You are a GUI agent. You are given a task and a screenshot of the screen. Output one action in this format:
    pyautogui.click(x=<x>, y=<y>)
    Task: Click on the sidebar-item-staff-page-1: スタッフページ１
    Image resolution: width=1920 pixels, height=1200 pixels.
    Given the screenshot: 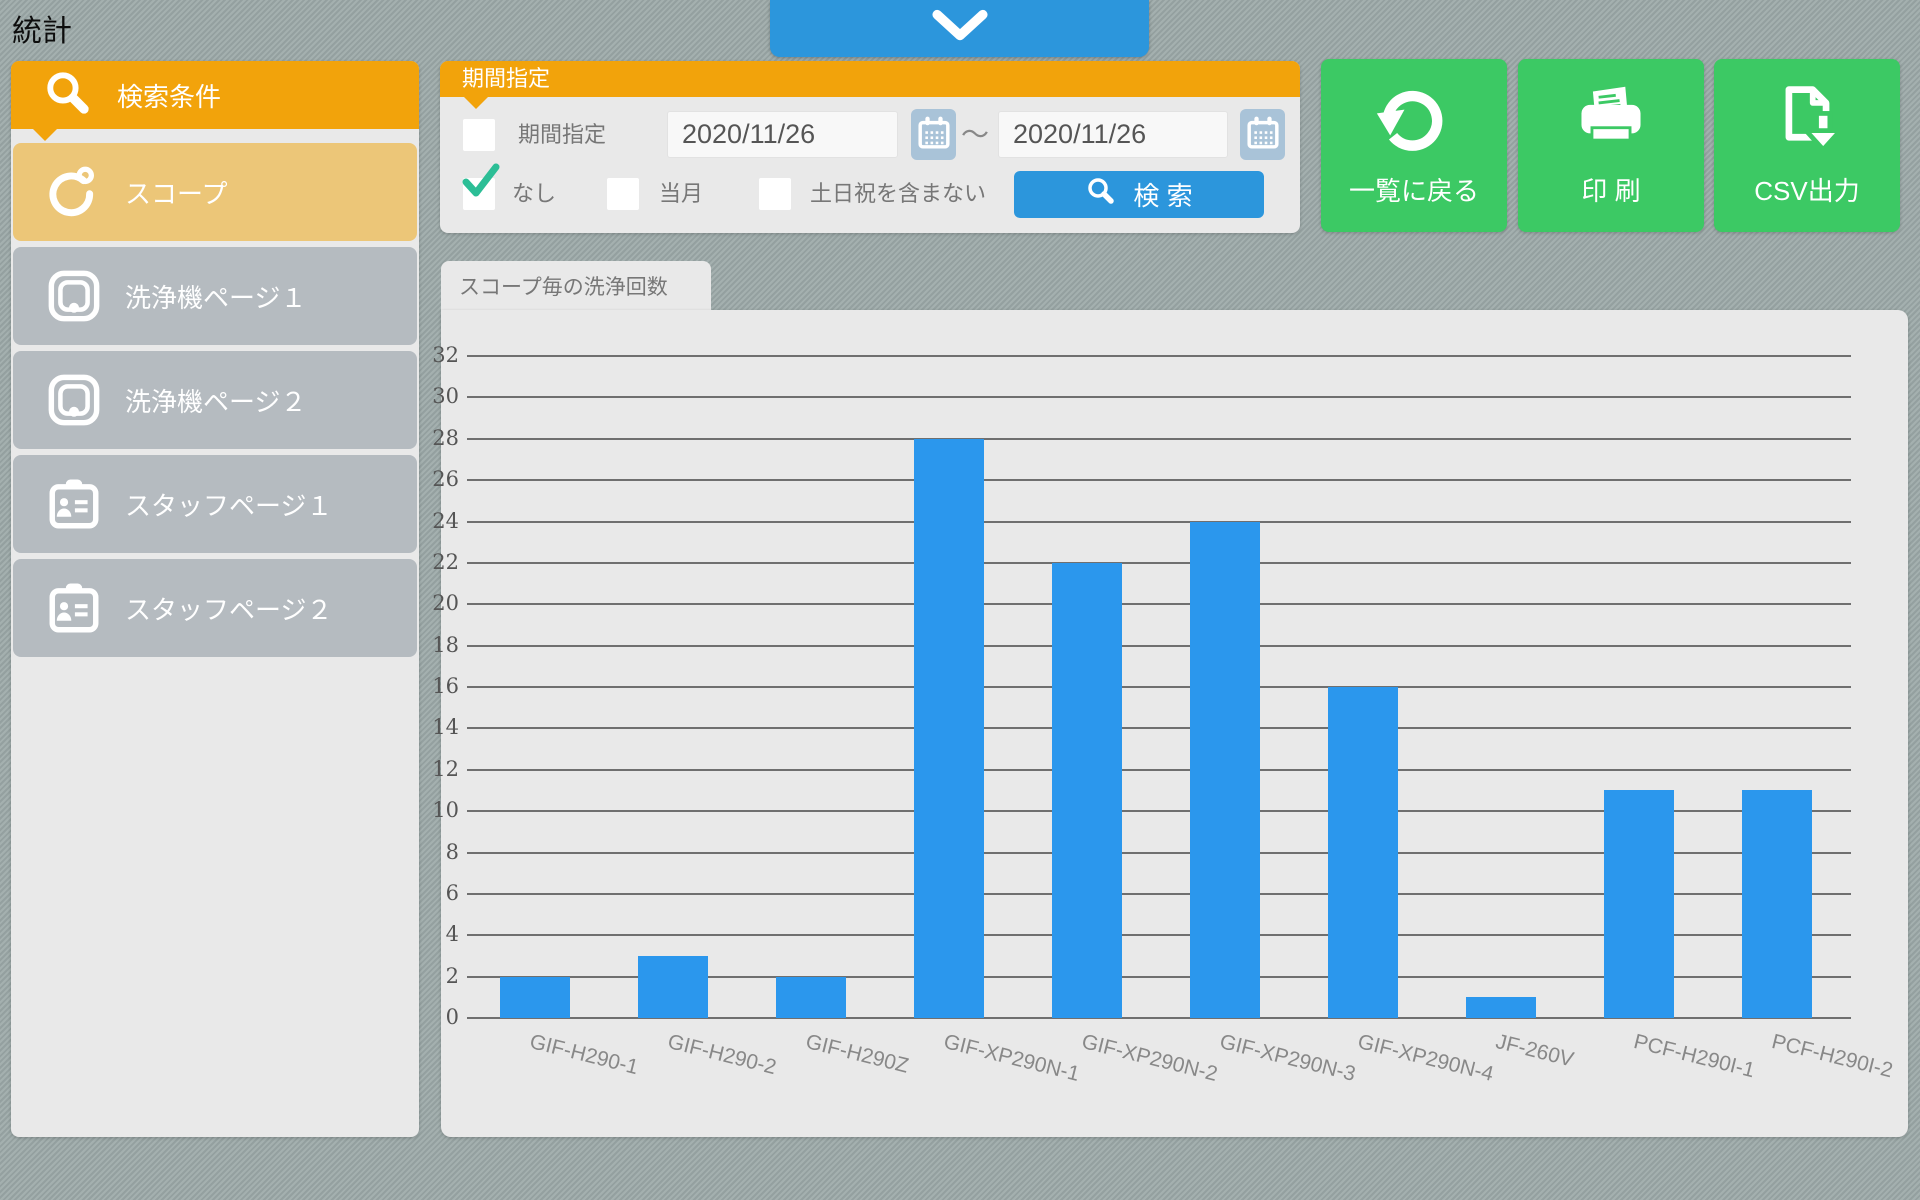 What is the action you would take?
    pyautogui.click(x=215, y=504)
    